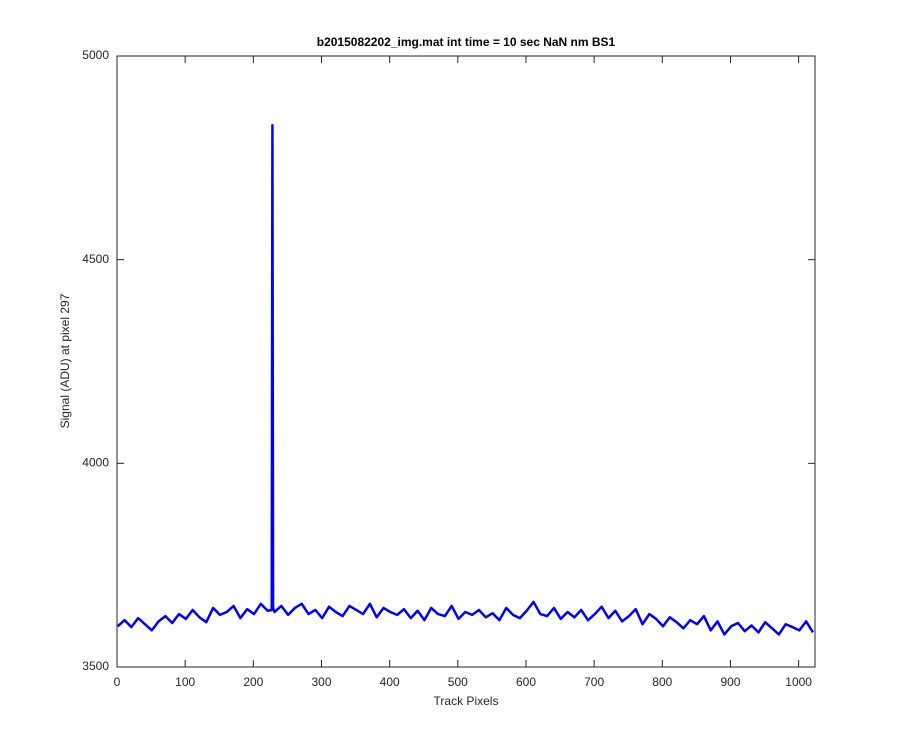  I want to click on y-tick-label: 4500, so click(95, 259).